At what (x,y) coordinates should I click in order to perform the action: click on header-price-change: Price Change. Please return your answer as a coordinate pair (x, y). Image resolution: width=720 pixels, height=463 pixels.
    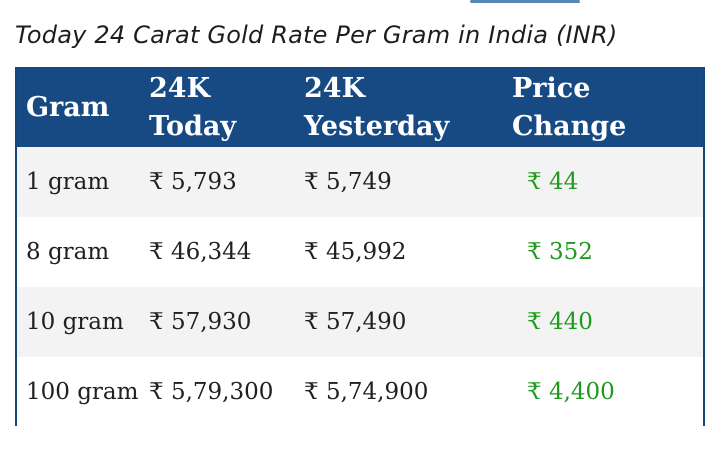
    Looking at the image, I should click on (569, 107).